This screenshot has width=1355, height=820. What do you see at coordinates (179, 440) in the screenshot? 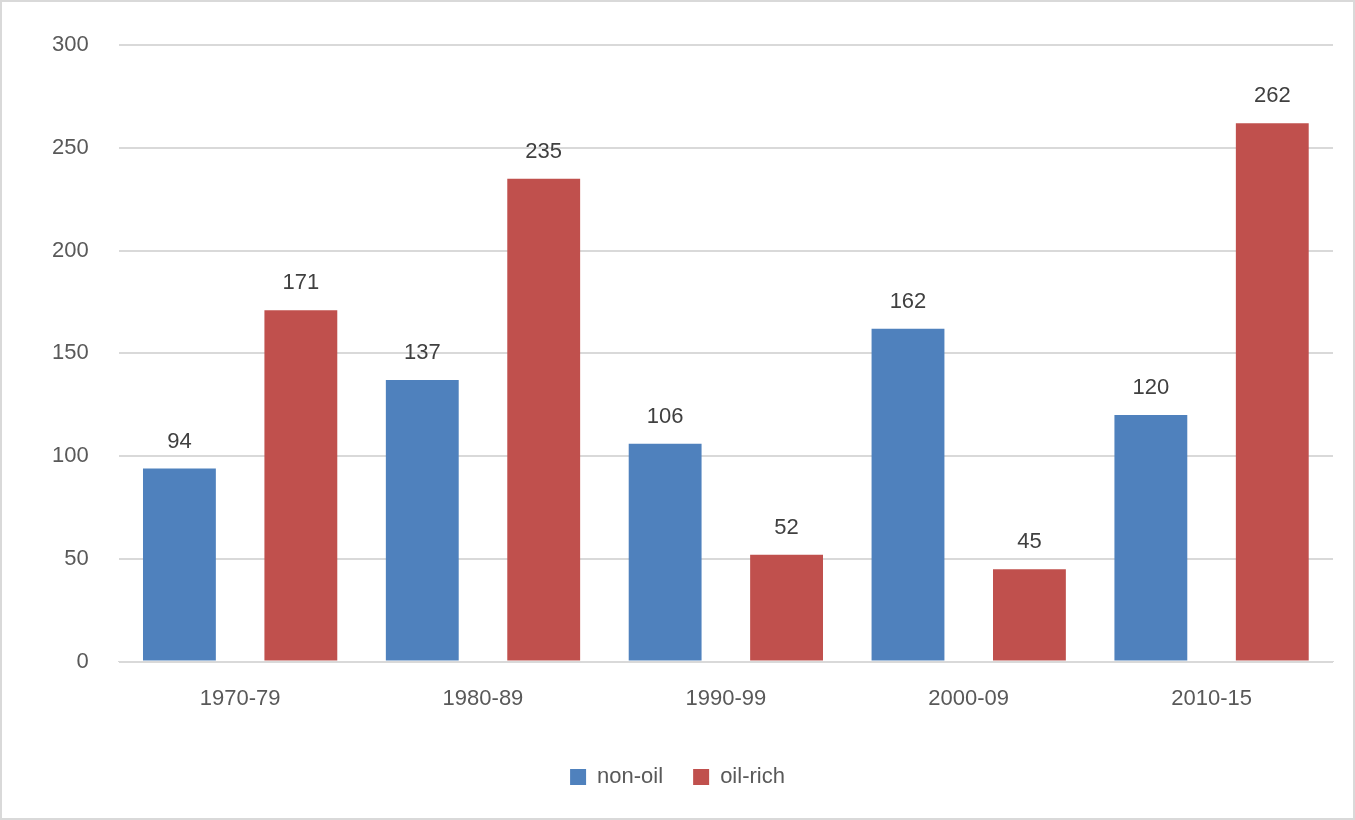
I see `data-label: 94` at bounding box center [179, 440].